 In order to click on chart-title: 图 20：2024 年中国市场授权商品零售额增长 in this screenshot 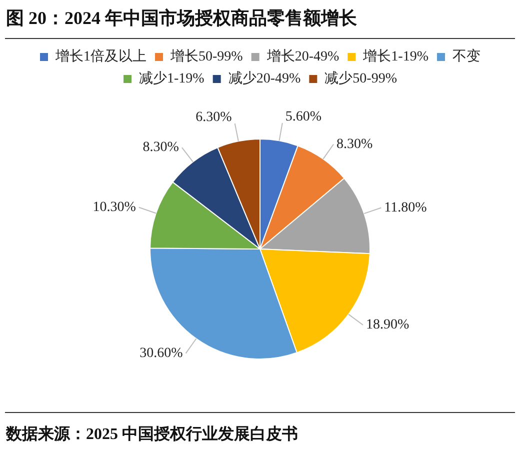, I will do `click(181, 18)`.